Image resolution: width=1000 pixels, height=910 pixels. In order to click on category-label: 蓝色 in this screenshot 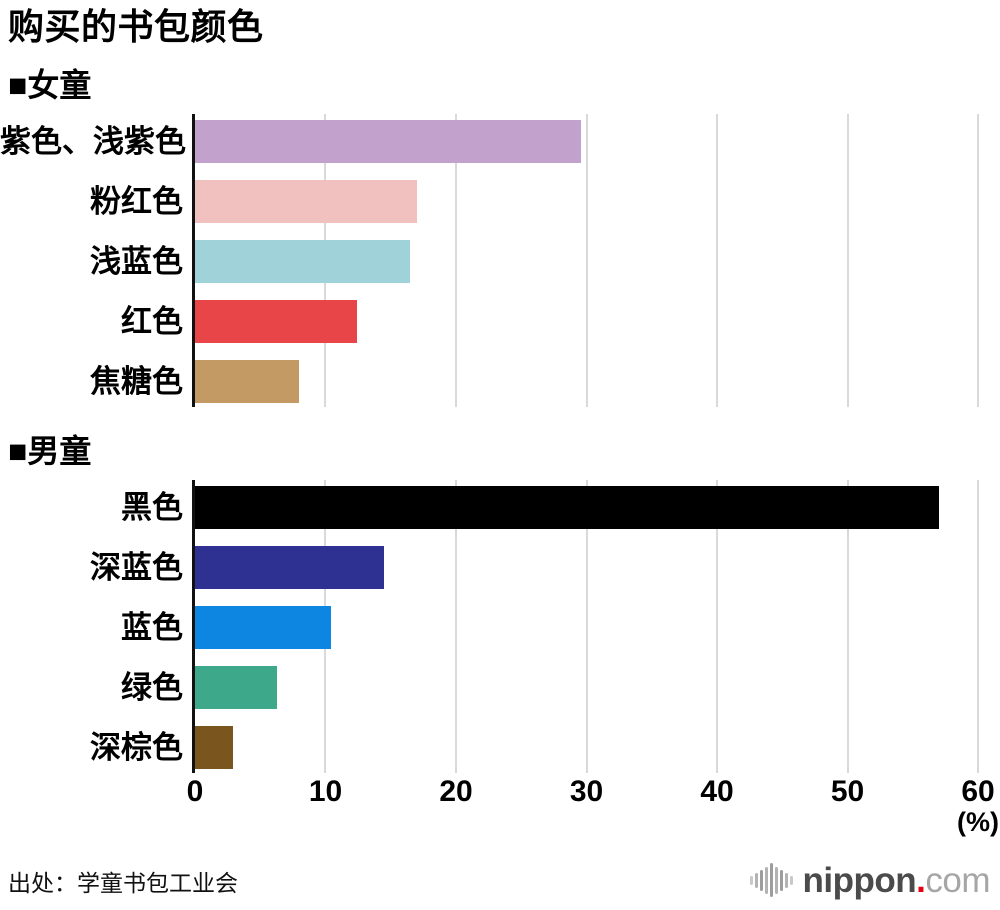, I will do `click(152, 627)`.